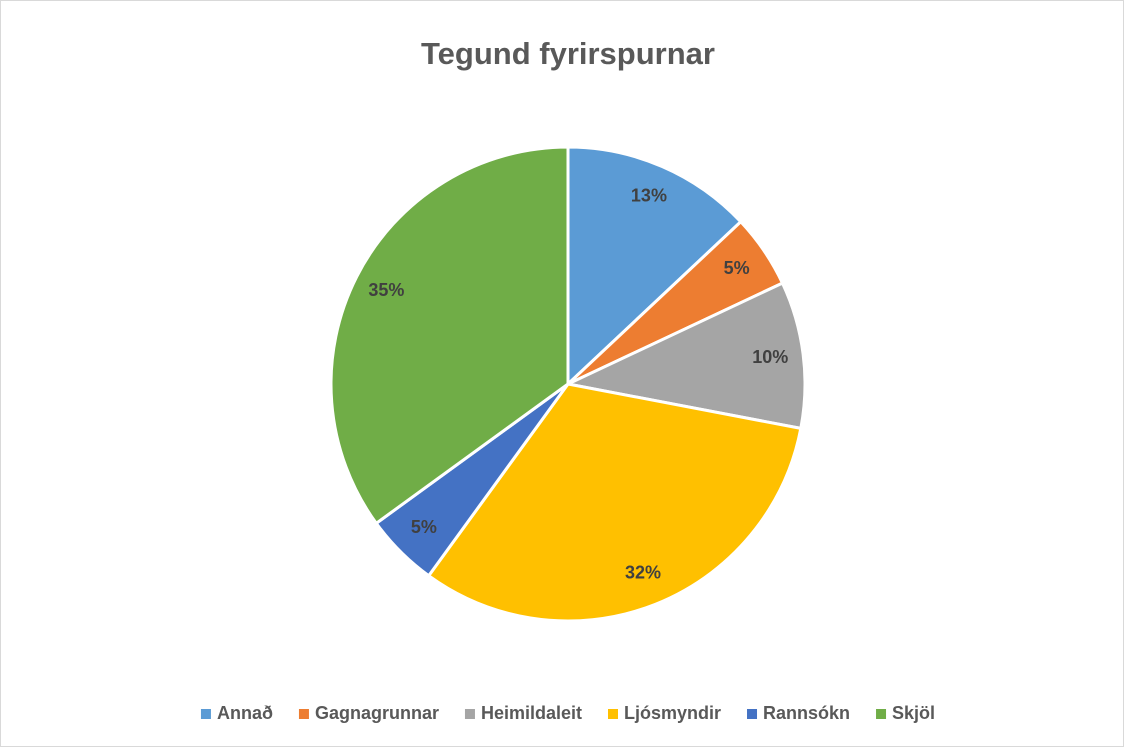 Image resolution: width=1124 pixels, height=747 pixels. I want to click on data-label: 10%, so click(770, 357).